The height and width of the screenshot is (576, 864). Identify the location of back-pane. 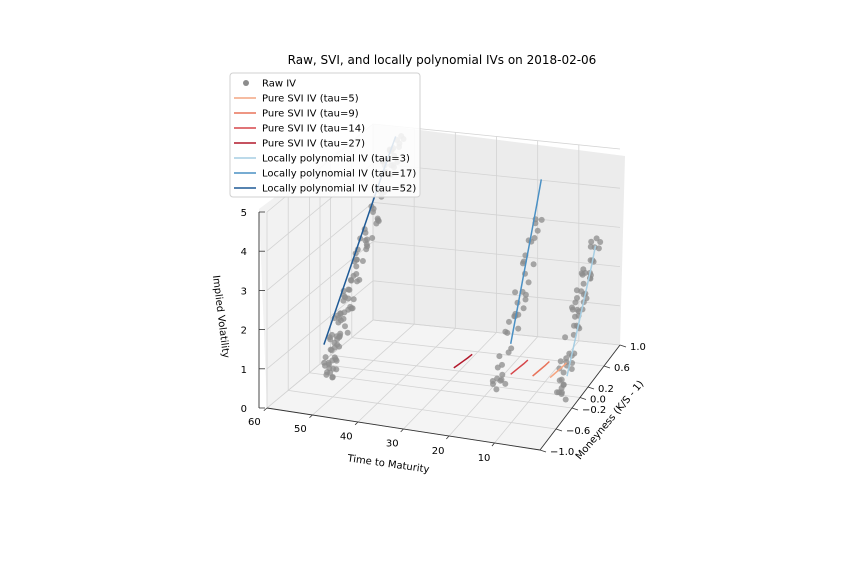
(499, 234).